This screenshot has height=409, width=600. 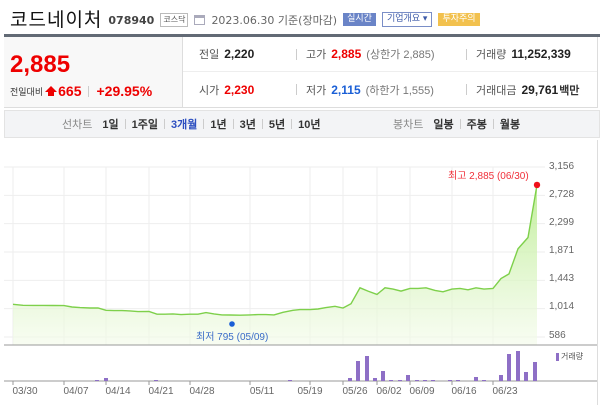 I want to click on y-tick: 1,871, so click(x=562, y=250).